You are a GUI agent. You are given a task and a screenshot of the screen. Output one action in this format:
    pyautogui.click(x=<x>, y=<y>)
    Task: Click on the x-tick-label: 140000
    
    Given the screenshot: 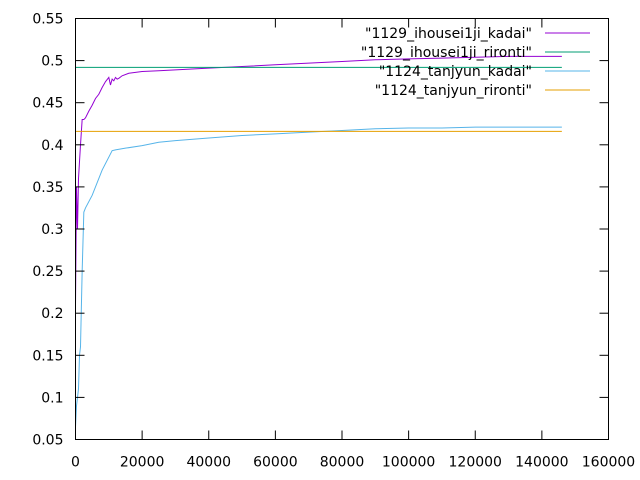 What is the action you would take?
    pyautogui.click(x=541, y=463)
    